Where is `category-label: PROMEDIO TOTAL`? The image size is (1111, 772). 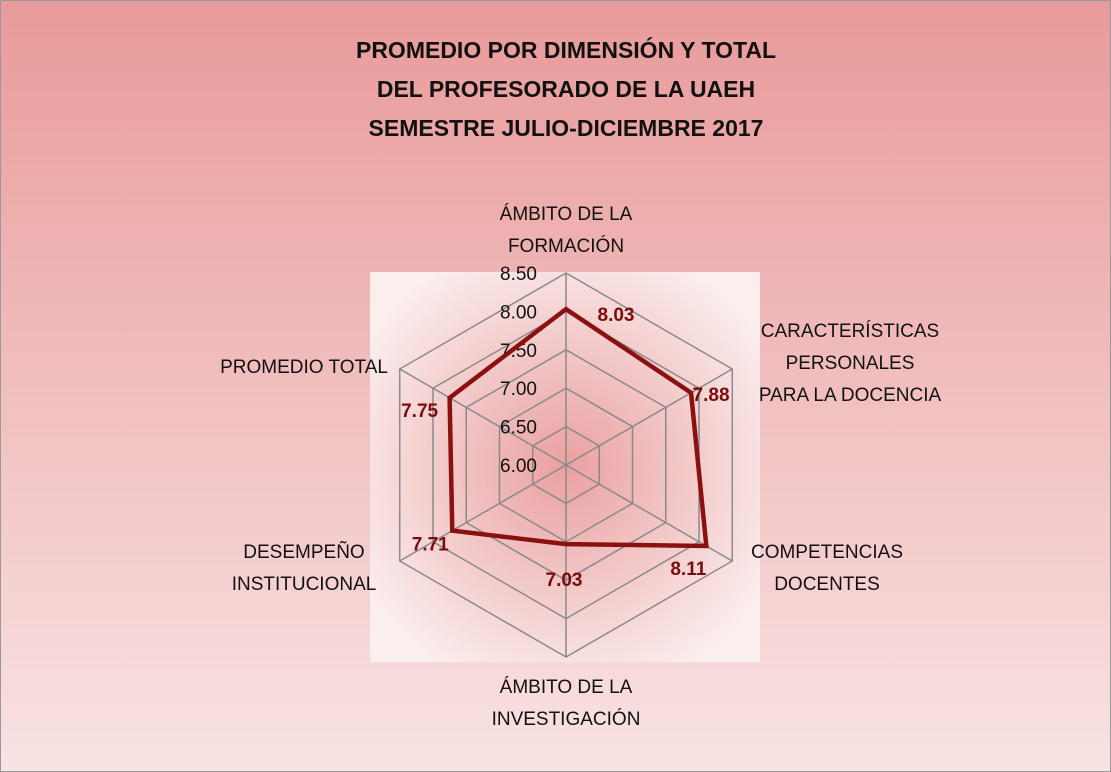
category-label: PROMEDIO TOTAL is located at coordinates (304, 367).